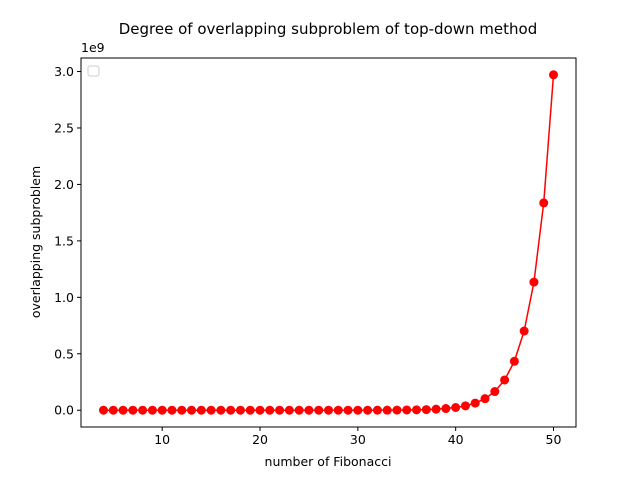 Image resolution: width=640 pixels, height=480 pixels. Describe the element at coordinates (162, 439) in the screenshot. I see `x-tick-label: 10` at that location.